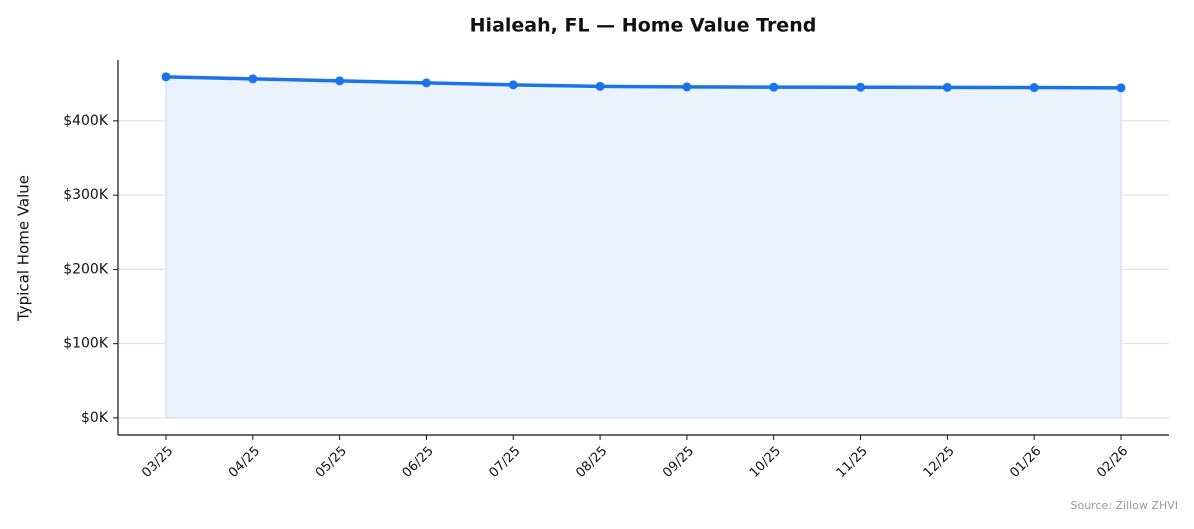 The image size is (1194, 529). What do you see at coordinates (331, 462) in the screenshot?
I see `x-tick-label: 05/25` at bounding box center [331, 462].